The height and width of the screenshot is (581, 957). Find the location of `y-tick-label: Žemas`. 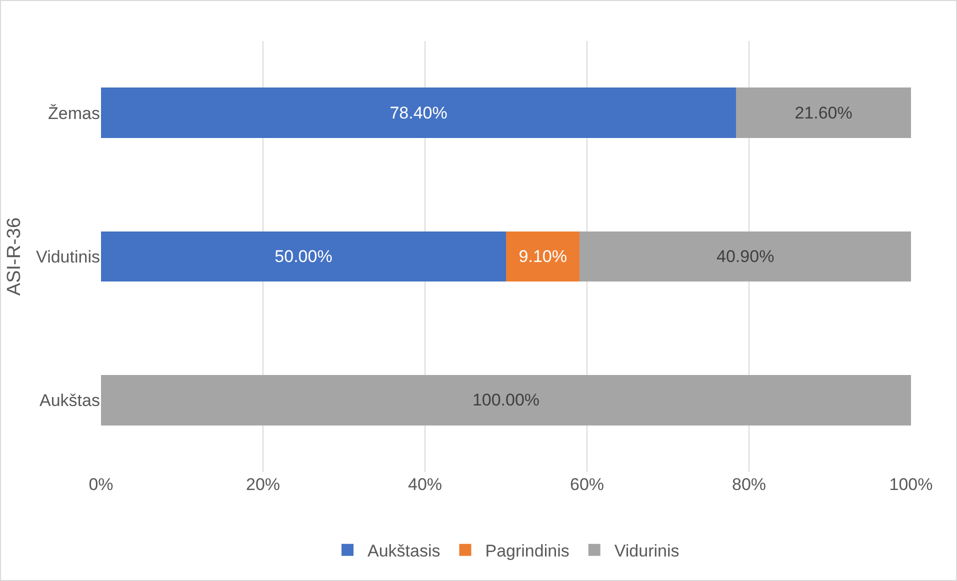

y-tick-label: Žemas is located at coordinates (74, 113).